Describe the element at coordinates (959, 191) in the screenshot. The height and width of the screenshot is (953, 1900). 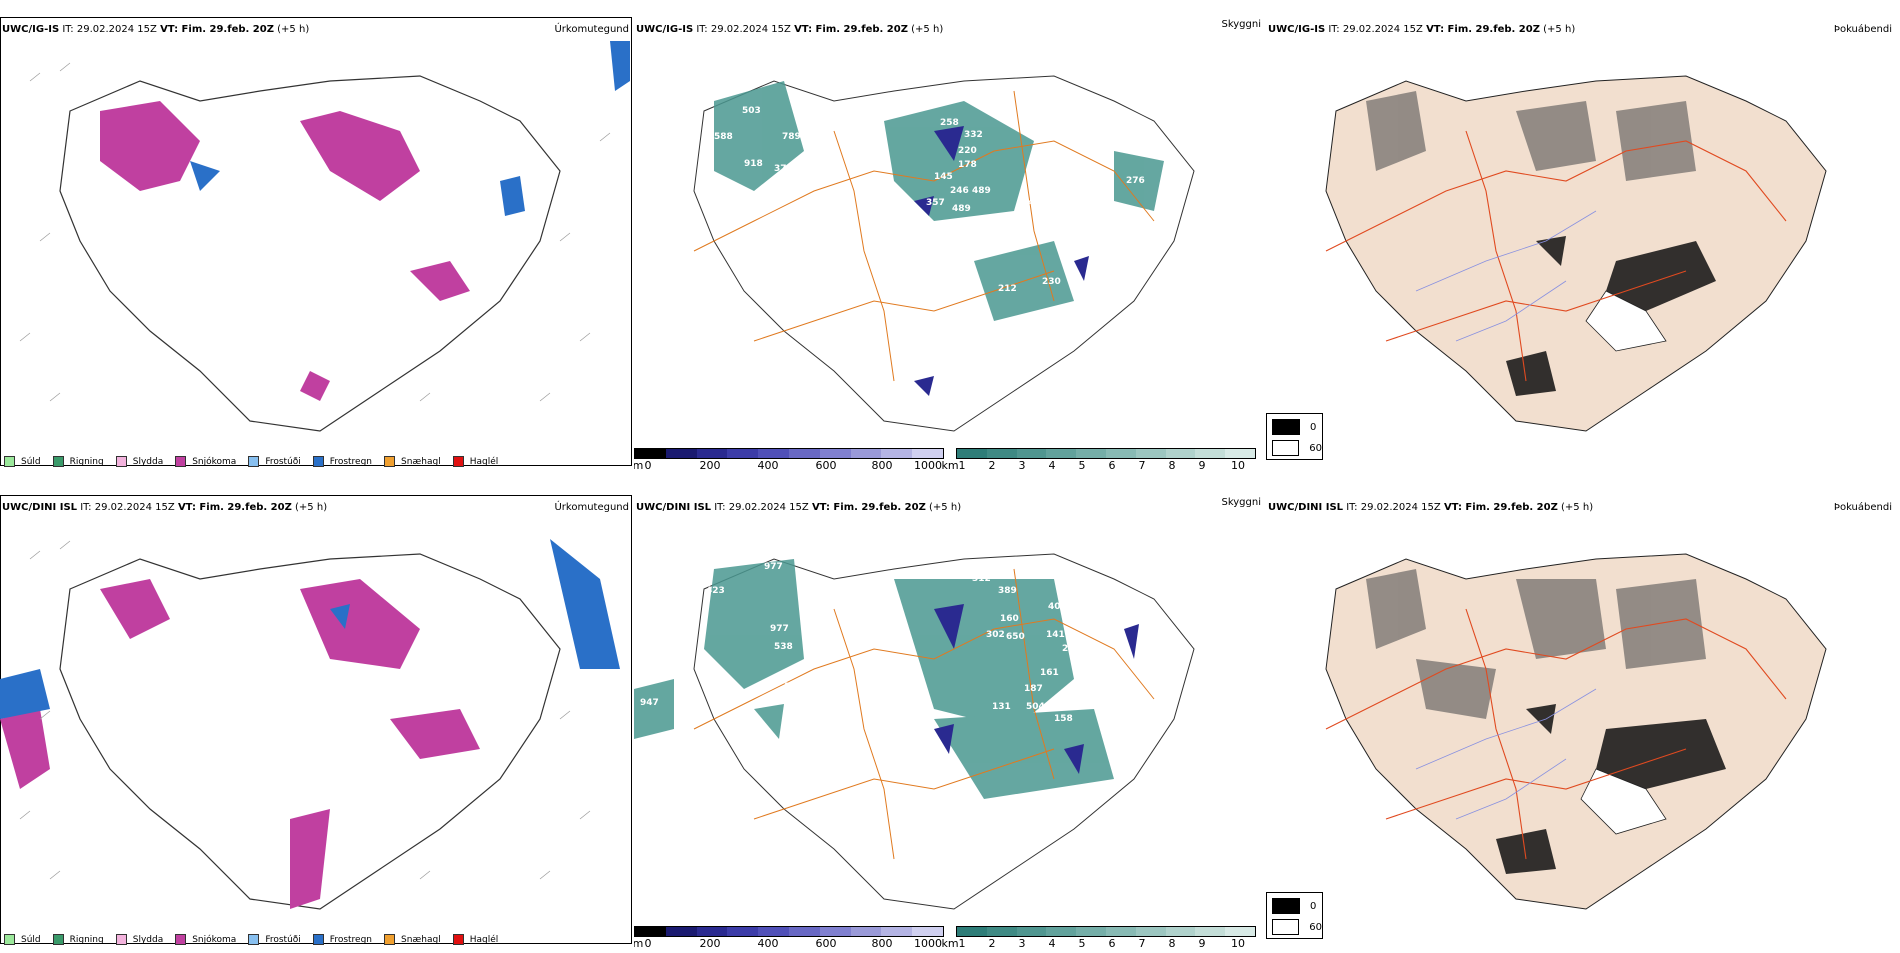
I see `height-label: 246` at that location.